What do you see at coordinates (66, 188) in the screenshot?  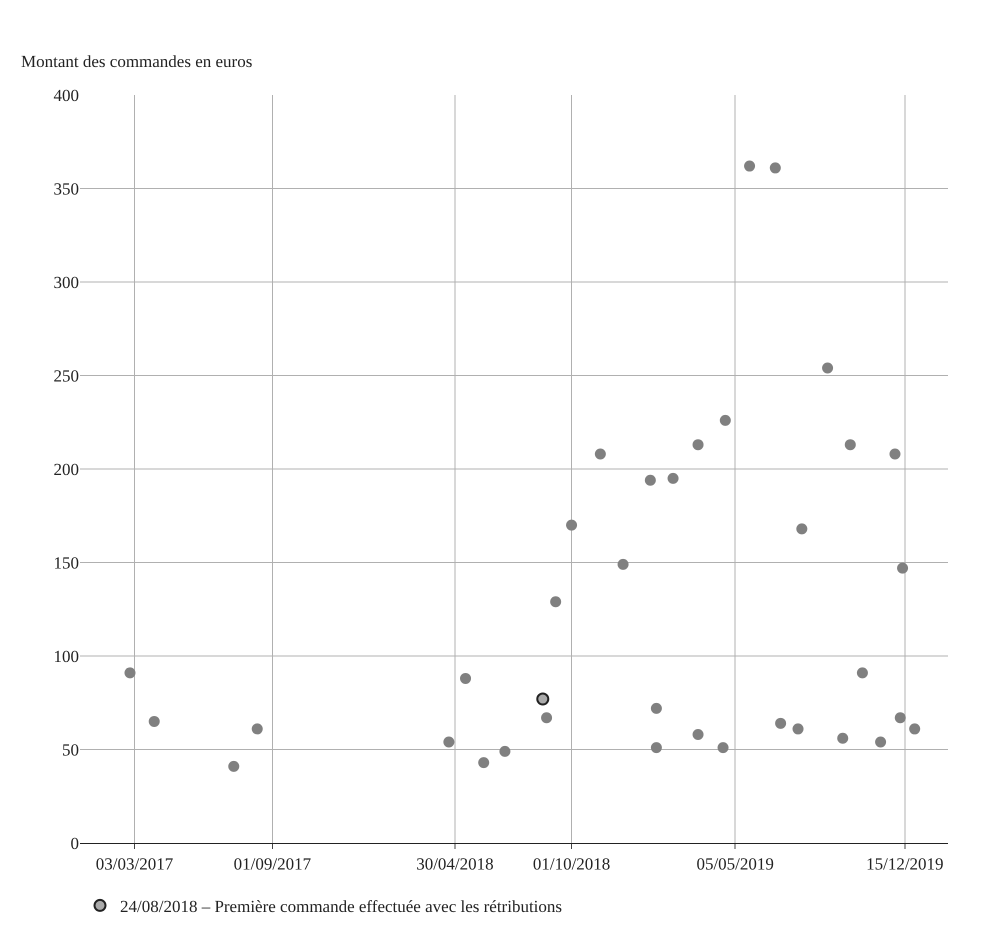 I see `y-tick-label: 350` at bounding box center [66, 188].